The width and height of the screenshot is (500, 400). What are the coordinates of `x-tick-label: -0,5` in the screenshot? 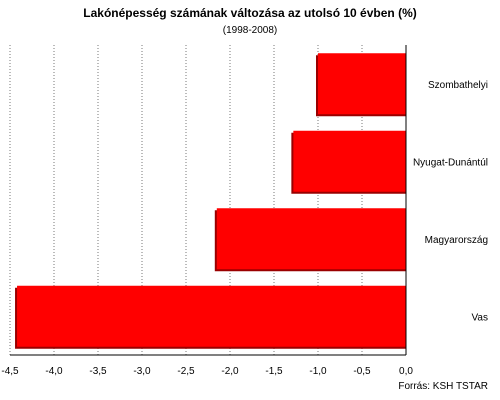 It's located at (362, 371).